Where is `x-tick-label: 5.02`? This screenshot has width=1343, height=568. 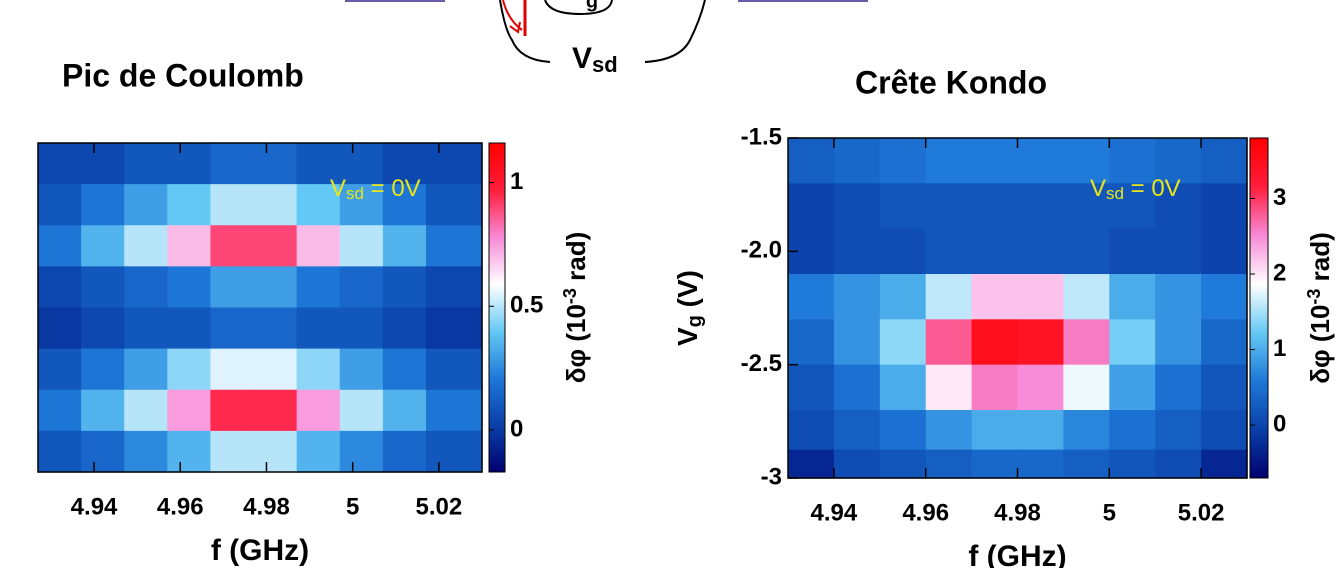
x-tick-label: 5.02 is located at coordinates (439, 506).